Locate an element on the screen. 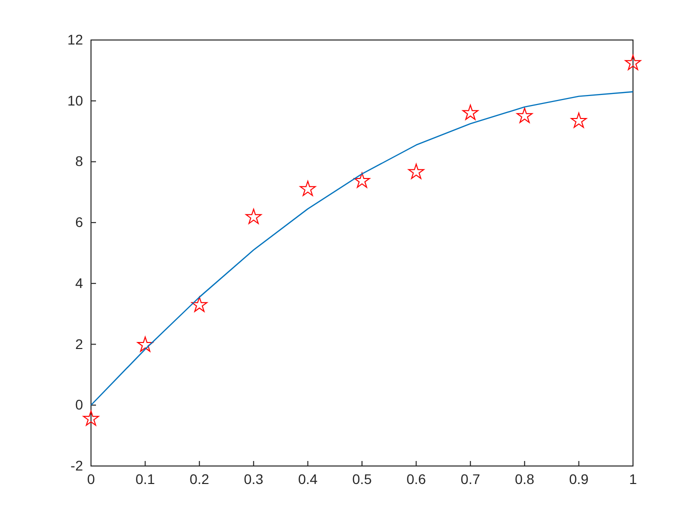  x-tick-label: 0.9 is located at coordinates (579, 478).